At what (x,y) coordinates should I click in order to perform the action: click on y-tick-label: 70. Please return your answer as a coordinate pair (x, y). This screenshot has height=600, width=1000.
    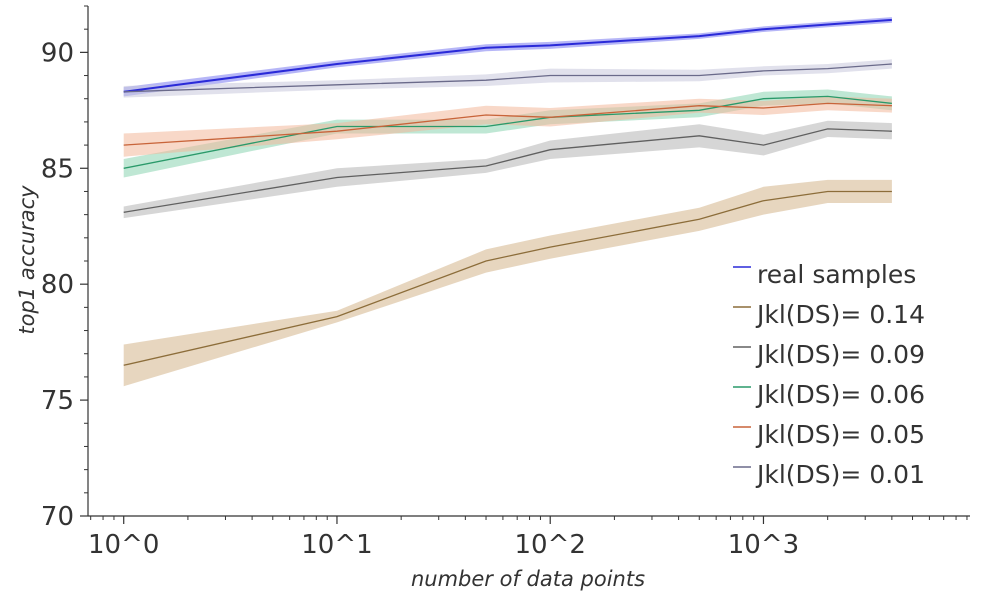
    Looking at the image, I should click on (57, 517).